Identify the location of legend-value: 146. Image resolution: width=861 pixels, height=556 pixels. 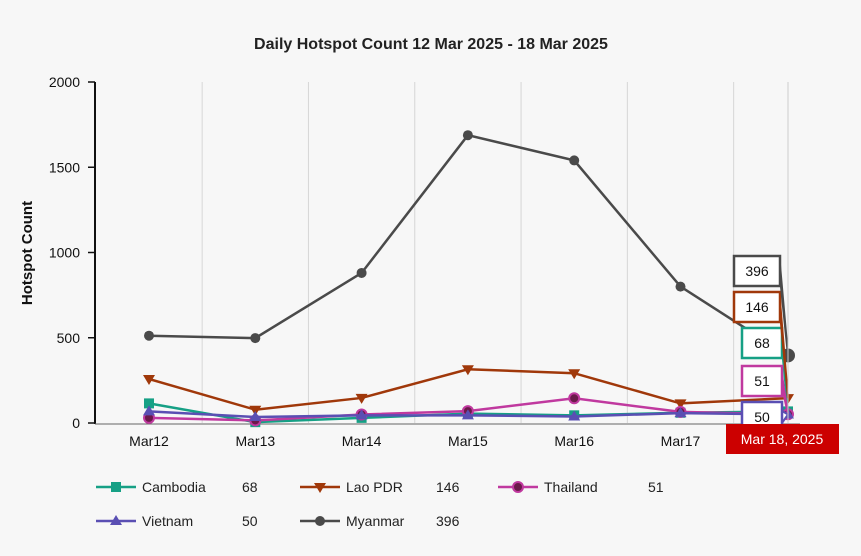
(448, 487).